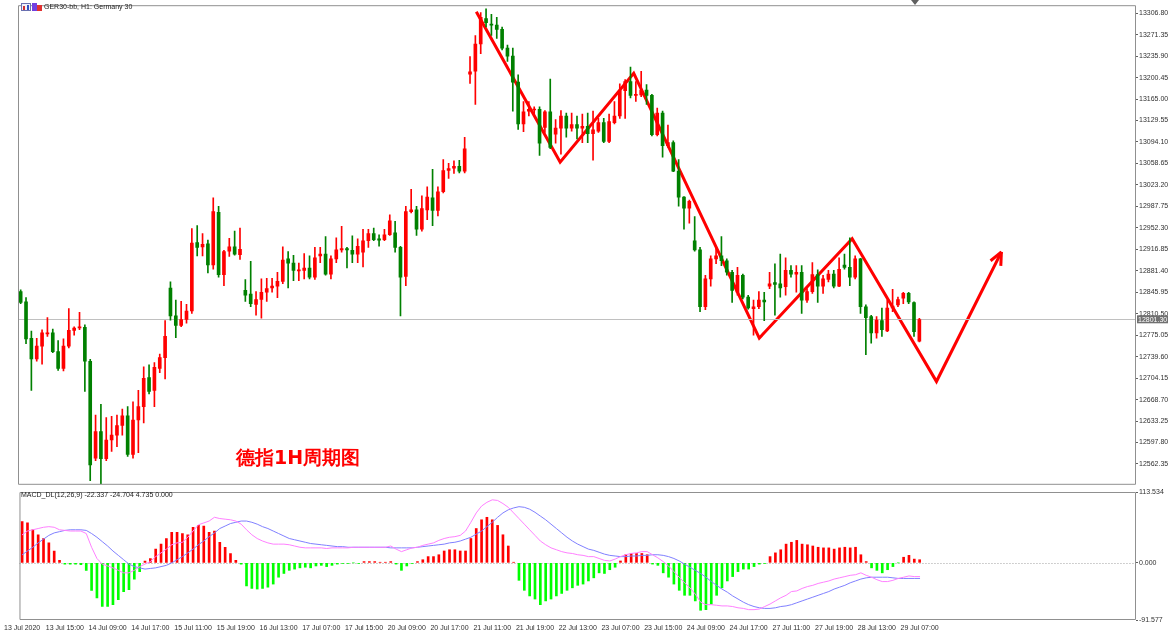 The width and height of the screenshot is (1170, 636). What do you see at coordinates (298, 457) in the screenshot?
I see `annotation: 德指1H周期图` at bounding box center [298, 457].